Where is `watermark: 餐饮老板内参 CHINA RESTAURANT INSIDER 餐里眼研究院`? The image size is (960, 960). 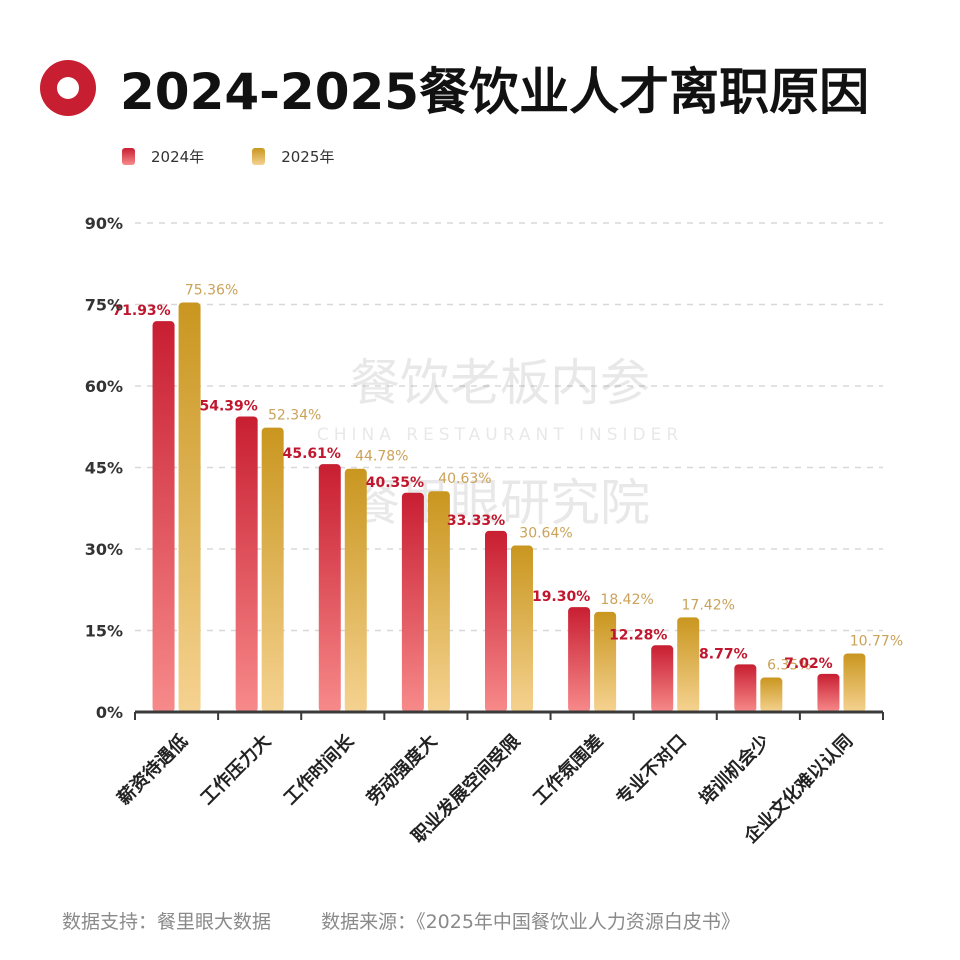
watermark: 餐饮老板内参 CHINA RESTAURANT INSIDER 餐里眼研究院 is located at coordinates (500, 443).